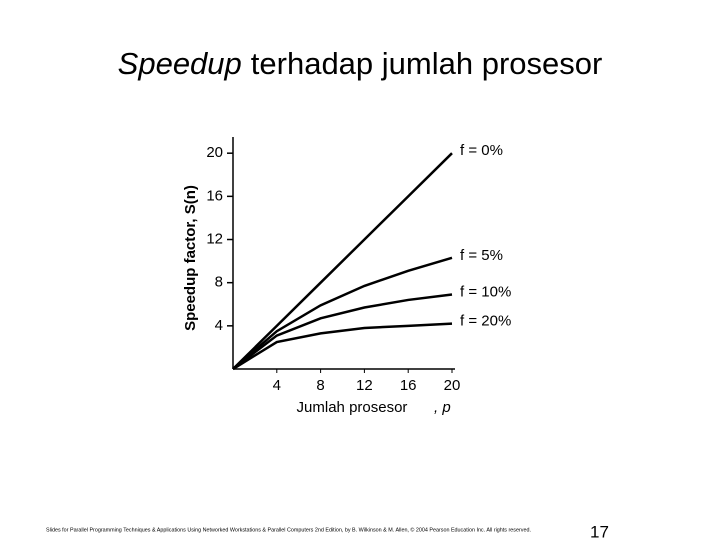 This screenshot has height=540, width=720. I want to click on y-tick-label: 8, so click(219, 282).